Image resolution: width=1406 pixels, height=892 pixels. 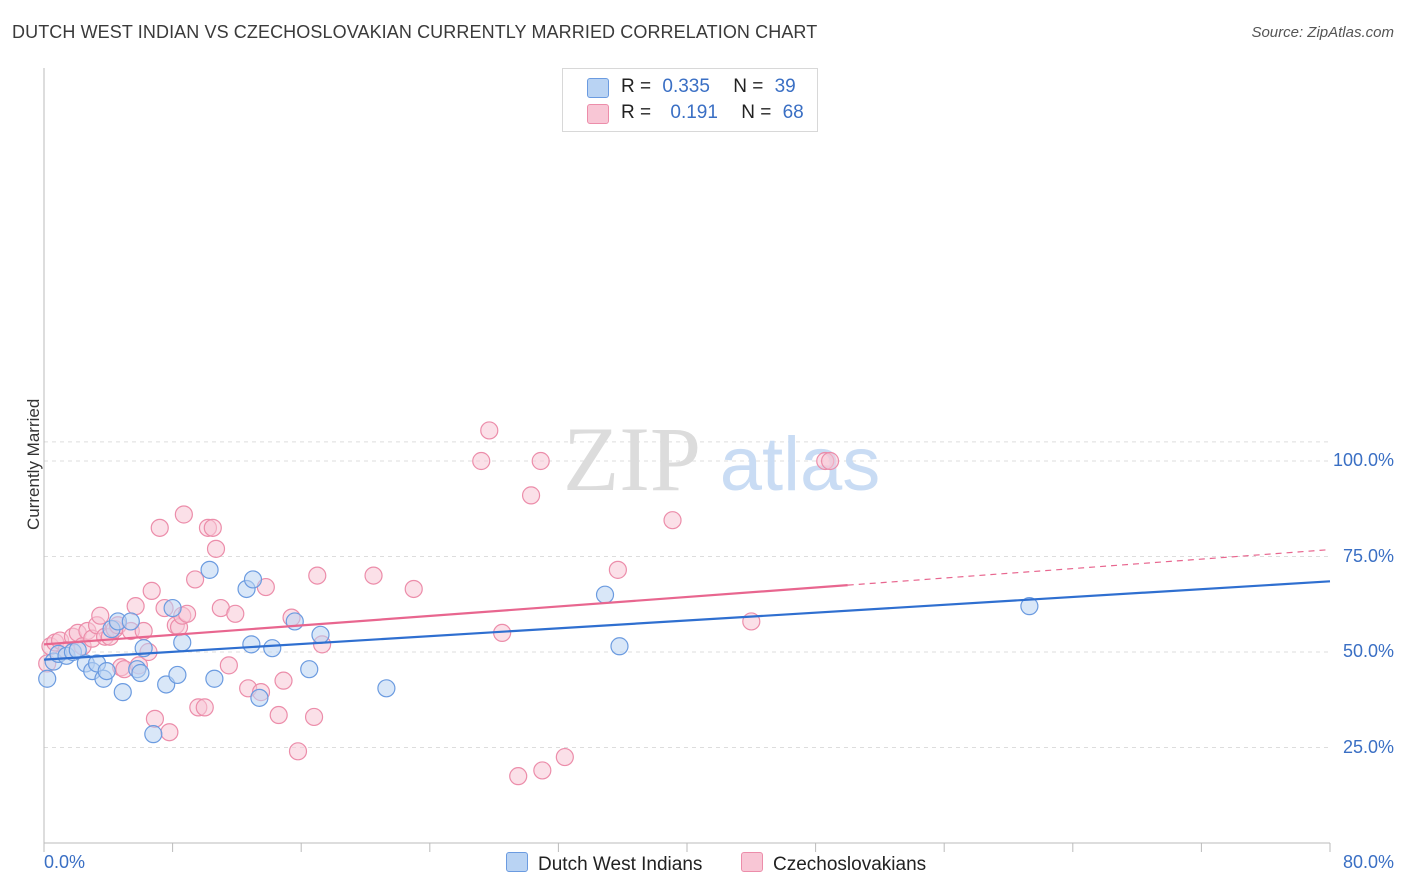 What do you see at coordinates (1368, 746) in the screenshot?
I see `y-tick-label: 25.0%` at bounding box center [1368, 746].